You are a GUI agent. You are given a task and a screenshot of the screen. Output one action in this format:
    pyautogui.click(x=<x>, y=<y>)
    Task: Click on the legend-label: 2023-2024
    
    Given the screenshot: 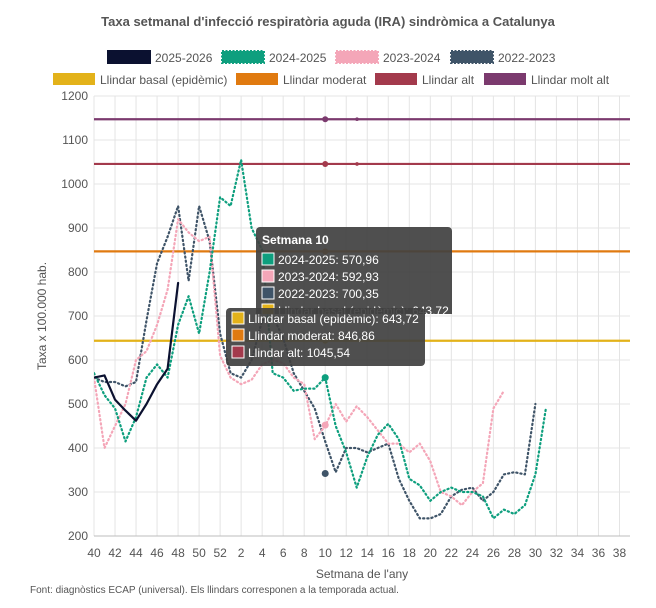 What is the action you would take?
    pyautogui.click(x=412, y=58)
    